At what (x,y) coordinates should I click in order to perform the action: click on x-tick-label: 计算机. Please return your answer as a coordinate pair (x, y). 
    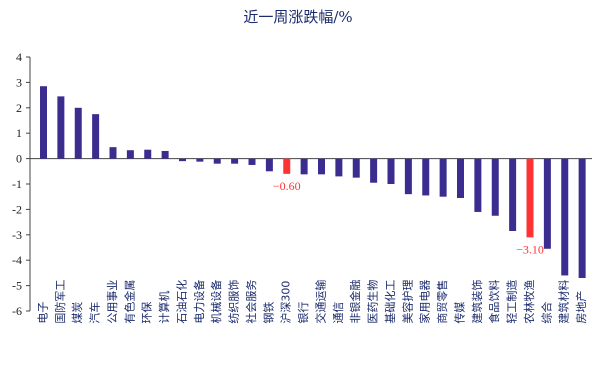
    Looking at the image, I should click on (164, 307).